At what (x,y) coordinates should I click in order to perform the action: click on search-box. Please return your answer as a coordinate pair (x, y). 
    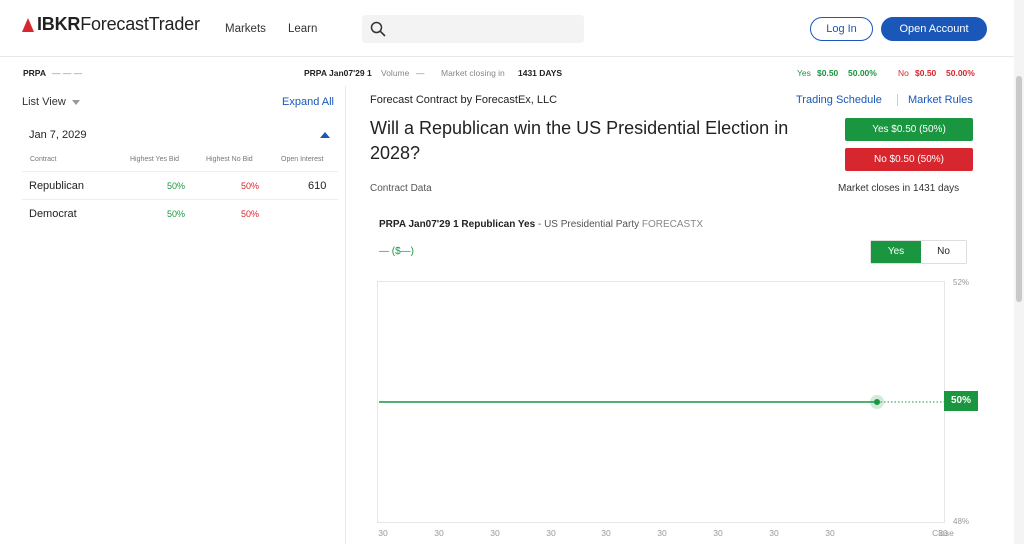
    Looking at the image, I should click on (473, 29).